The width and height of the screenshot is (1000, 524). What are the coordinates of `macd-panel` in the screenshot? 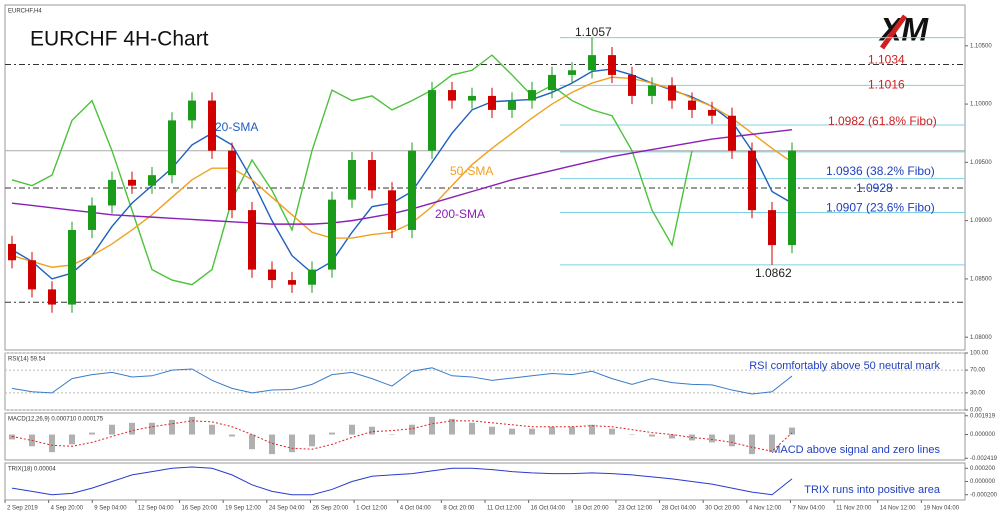 It's located at (485, 436).